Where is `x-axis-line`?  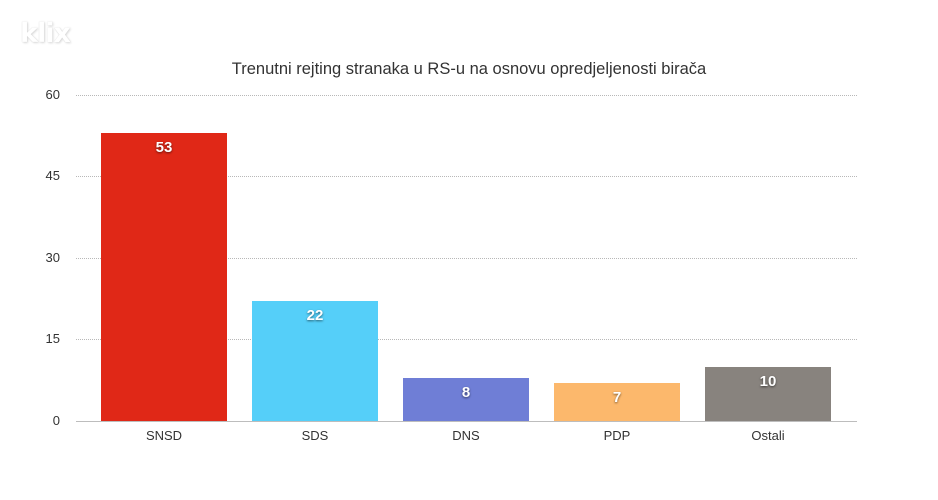
x-axis-line is located at coordinates (466, 421).